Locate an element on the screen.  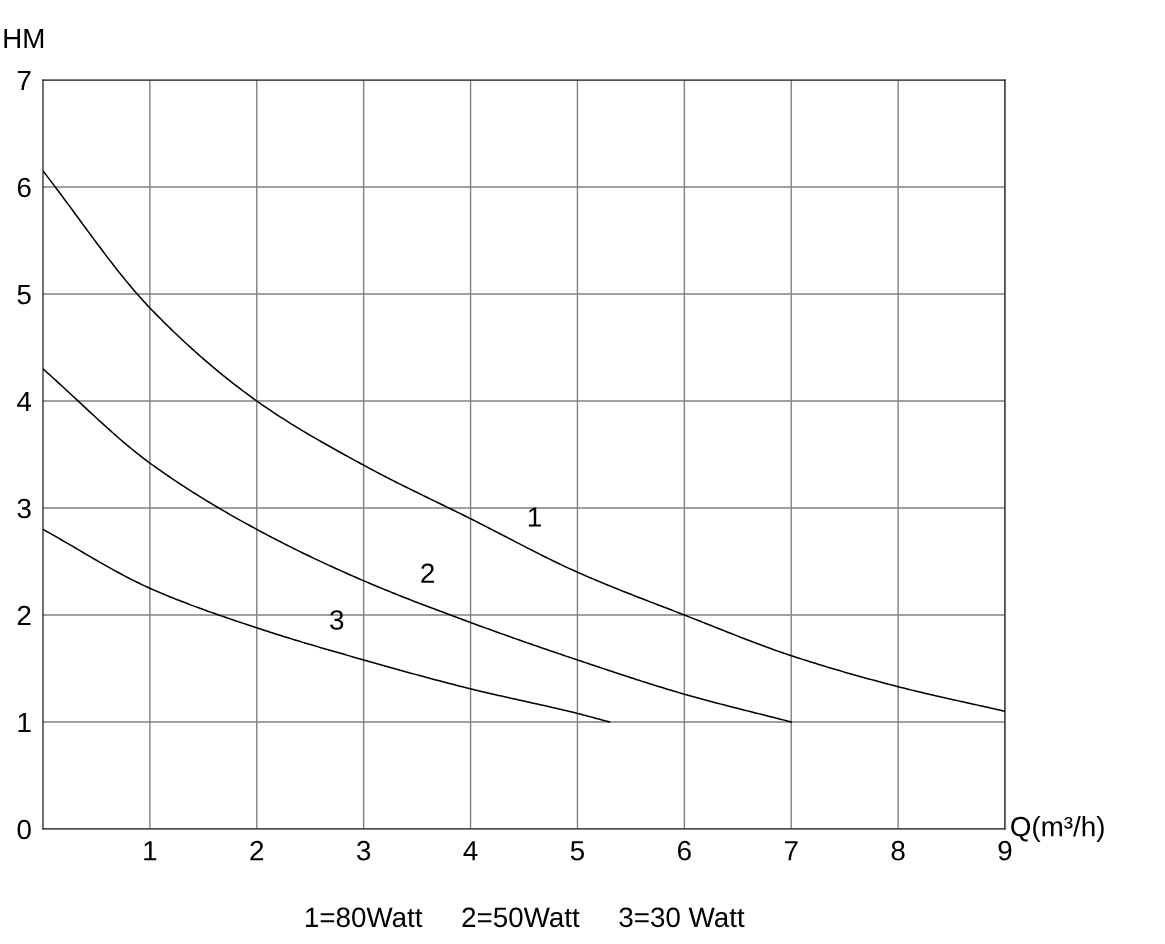
y-tick-label: 0 is located at coordinates (24, 829).